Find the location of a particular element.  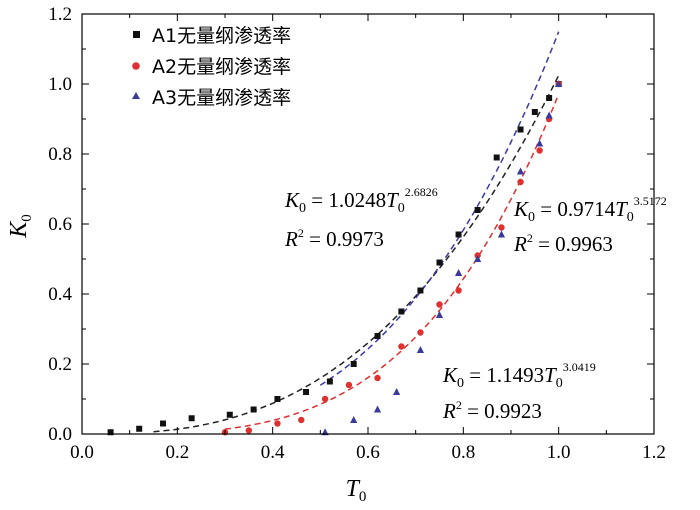

y-axis-title: K0 is located at coordinates (20, 226).